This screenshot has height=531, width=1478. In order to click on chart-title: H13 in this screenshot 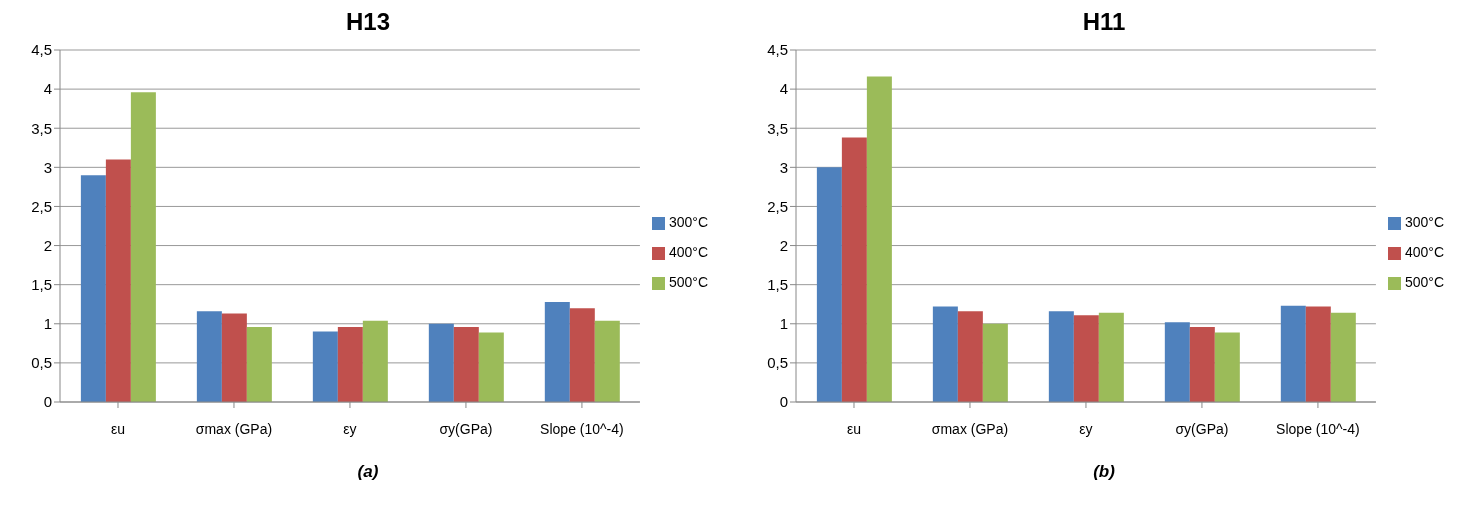, I will do `click(368, 22)`.